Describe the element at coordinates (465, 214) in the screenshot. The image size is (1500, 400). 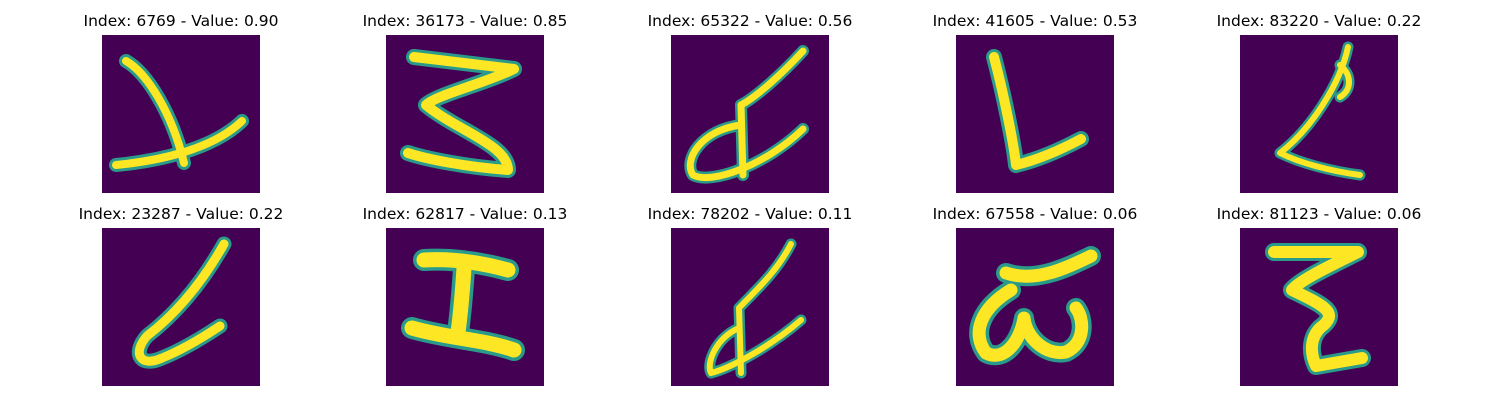
I see `sample-title: Index: 62817 - Value: 0.13` at that location.